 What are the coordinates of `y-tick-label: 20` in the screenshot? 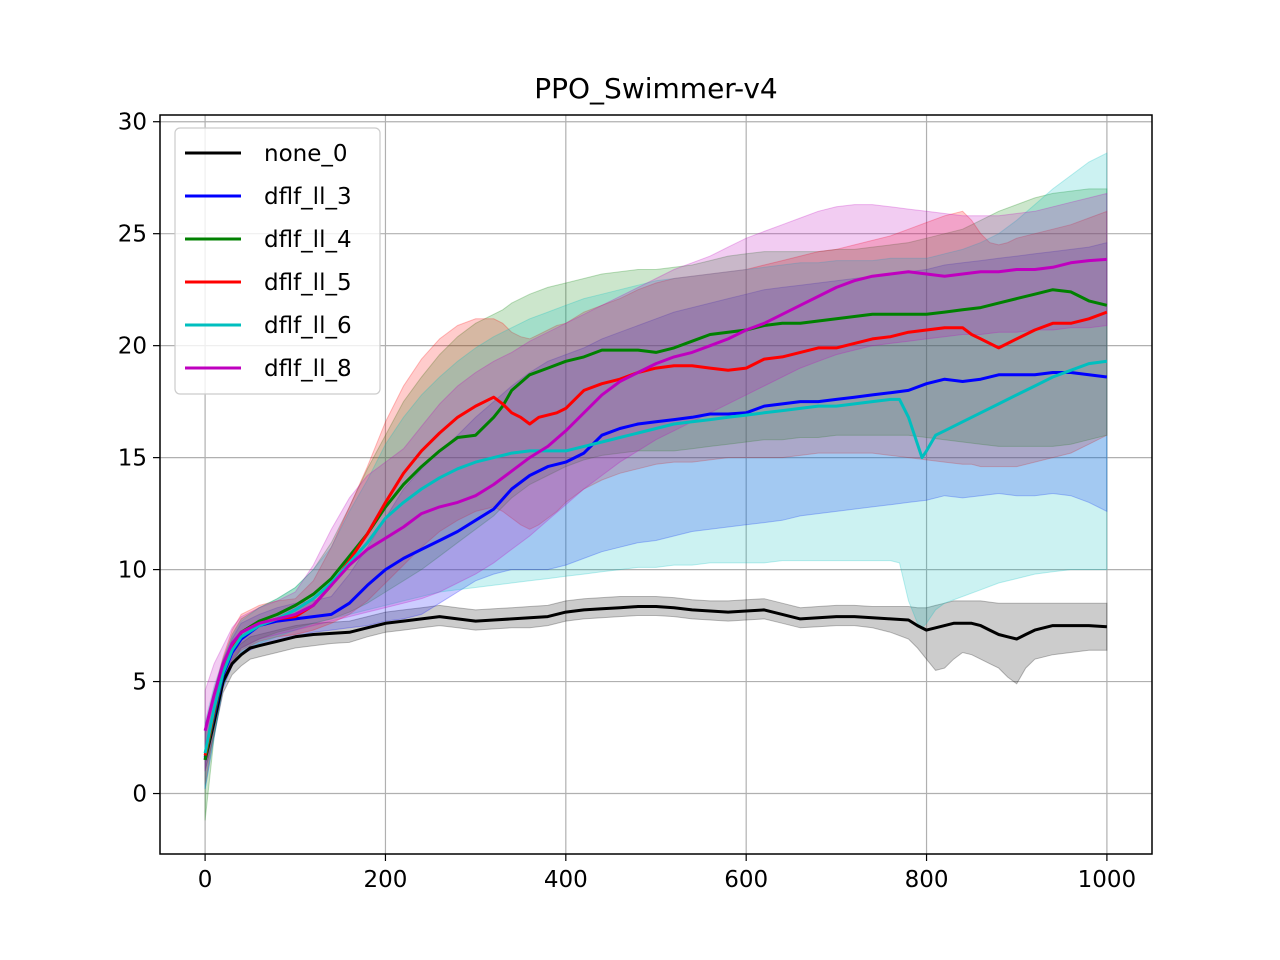 It's located at (132, 347).